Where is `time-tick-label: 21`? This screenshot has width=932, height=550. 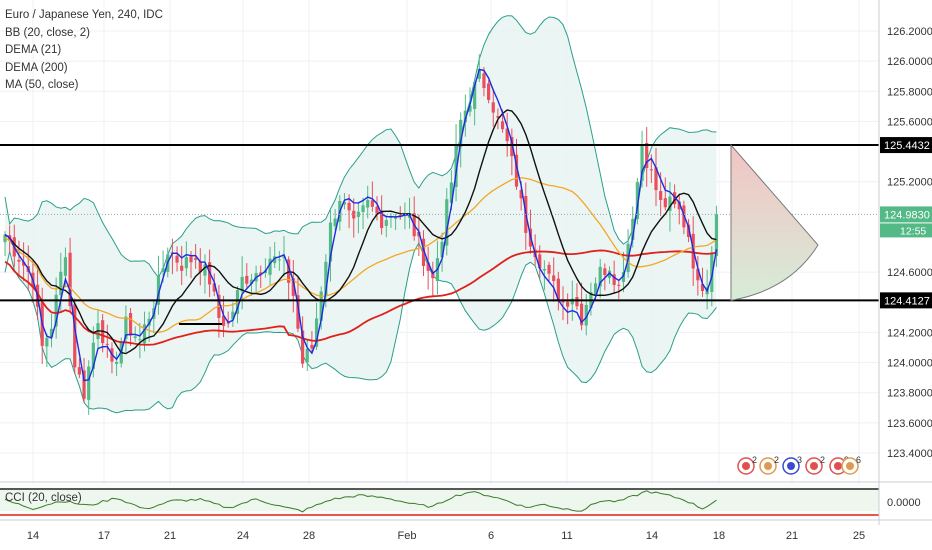 time-tick-label: 21 is located at coordinates (792, 536).